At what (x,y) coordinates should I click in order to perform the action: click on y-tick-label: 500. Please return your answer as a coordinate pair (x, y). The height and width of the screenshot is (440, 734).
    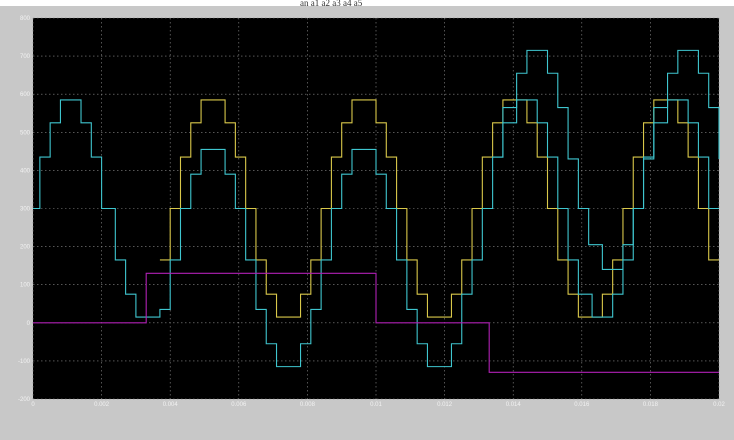
    Looking at the image, I should click on (25, 133).